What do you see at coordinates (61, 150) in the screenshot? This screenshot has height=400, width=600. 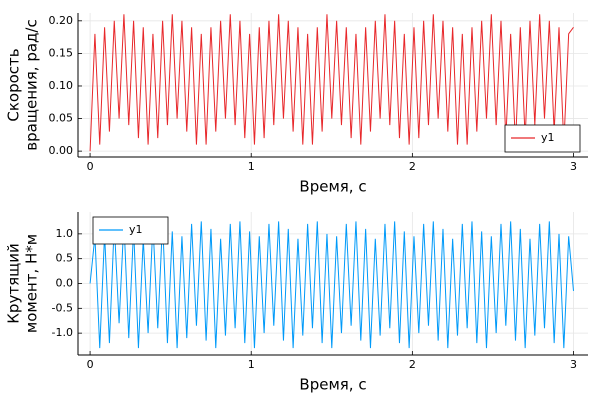 I see `y-tick-label: 0.00` at bounding box center [61, 150].